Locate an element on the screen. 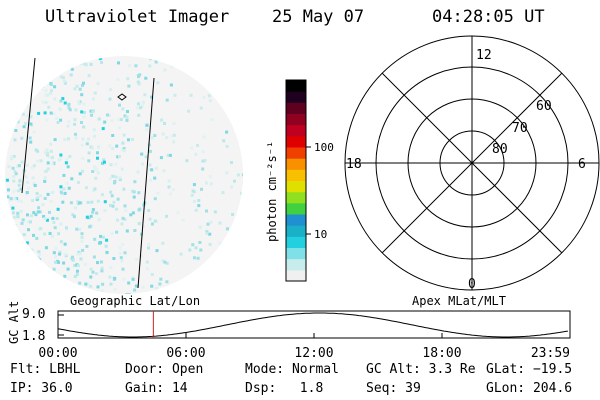 The width and height of the screenshot is (600, 400). polar-ring-label-80: 80 is located at coordinates (500, 149).